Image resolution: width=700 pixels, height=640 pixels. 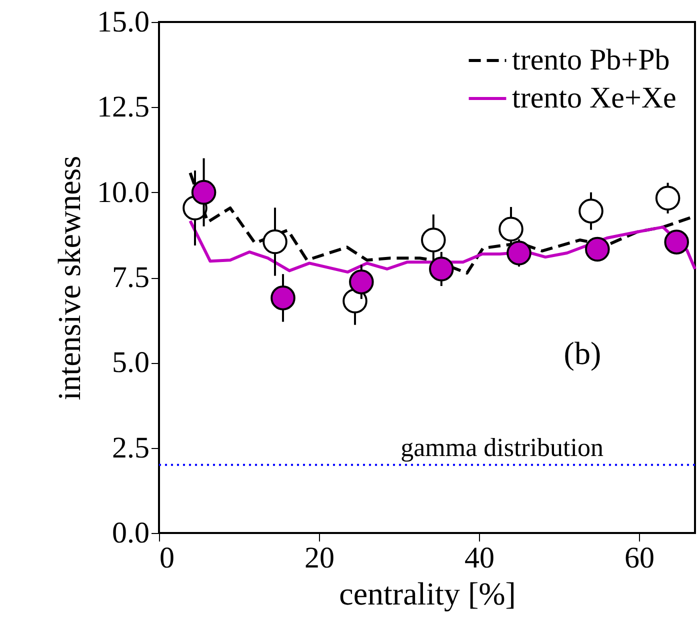 I want to click on y-tick-label: 5.0, so click(x=131, y=363).